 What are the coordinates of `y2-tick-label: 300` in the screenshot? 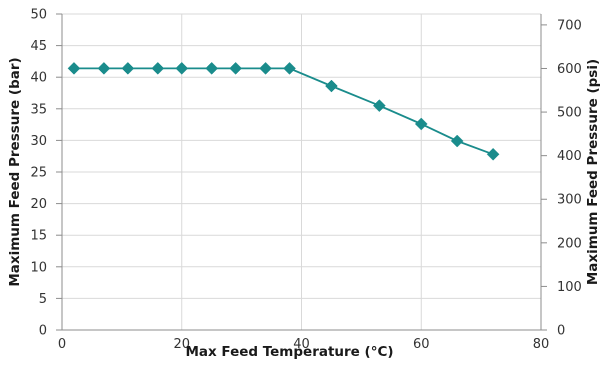 It's located at (569, 200).